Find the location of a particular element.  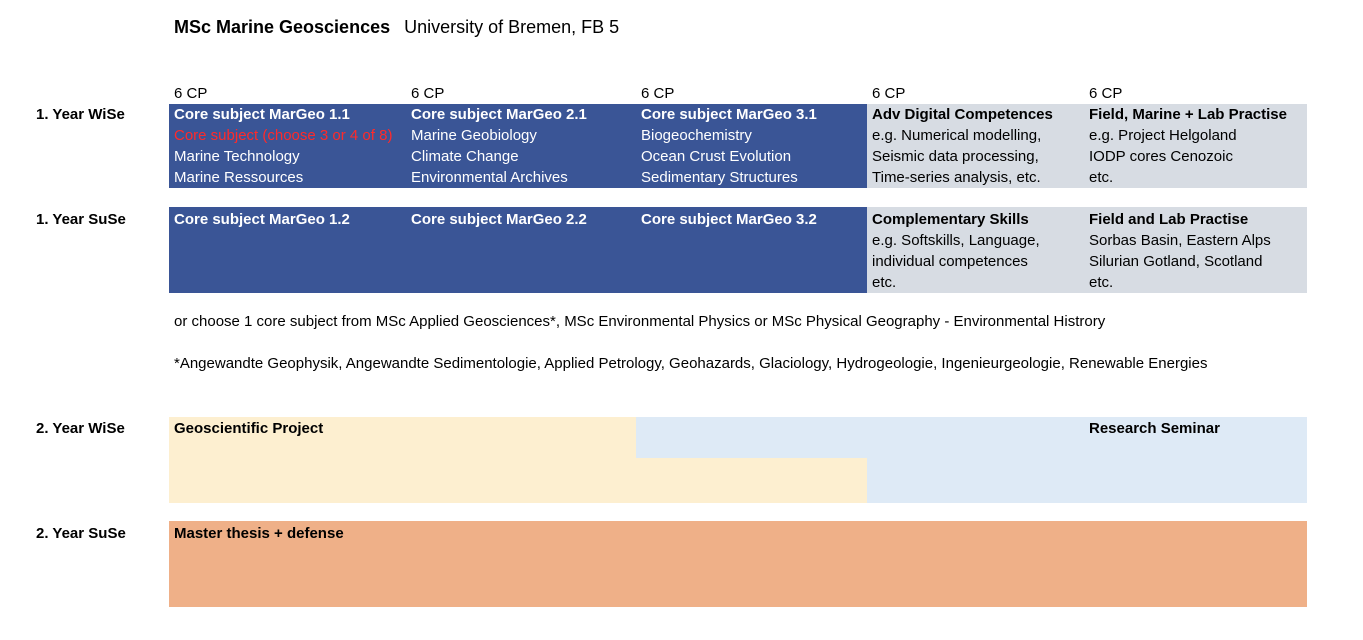

cell-line: Marine Technology is located at coordinates (237, 156).